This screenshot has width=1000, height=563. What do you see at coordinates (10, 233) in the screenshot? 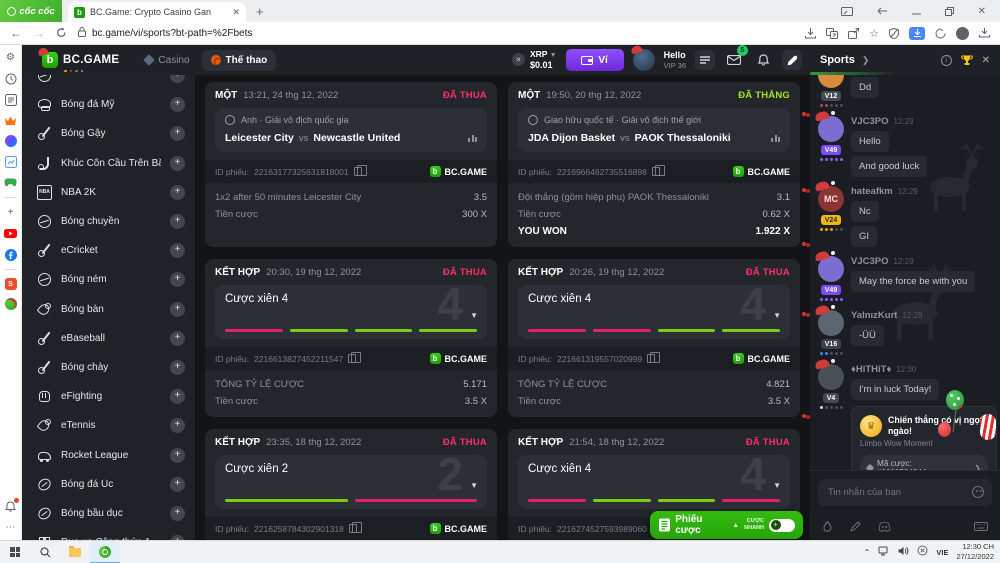
I see `youtube-icon` at bounding box center [10, 233].